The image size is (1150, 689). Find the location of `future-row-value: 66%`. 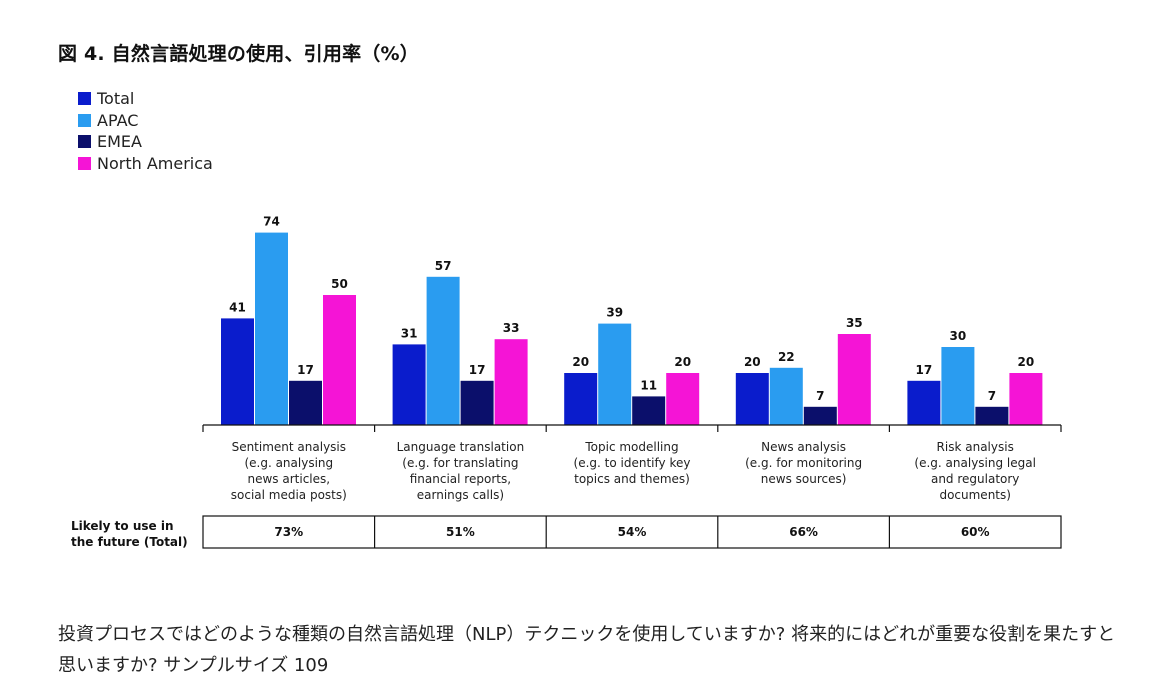

future-row-value: 66% is located at coordinates (803, 532).